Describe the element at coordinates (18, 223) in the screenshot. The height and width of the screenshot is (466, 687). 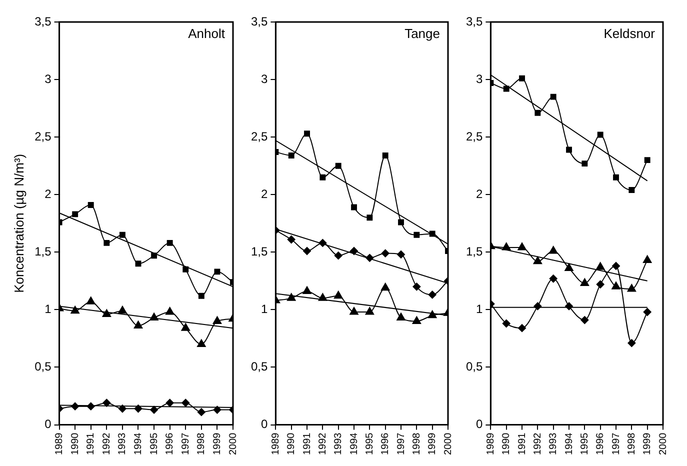
I see `y-axis-title: Koncentration (µg N/m³)` at that location.